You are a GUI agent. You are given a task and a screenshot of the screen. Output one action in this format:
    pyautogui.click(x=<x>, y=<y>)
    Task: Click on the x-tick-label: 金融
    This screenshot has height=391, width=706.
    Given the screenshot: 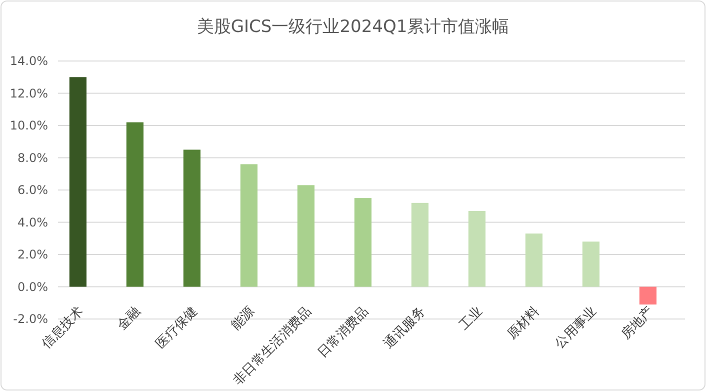 What is the action you would take?
    pyautogui.click(x=129, y=319)
    